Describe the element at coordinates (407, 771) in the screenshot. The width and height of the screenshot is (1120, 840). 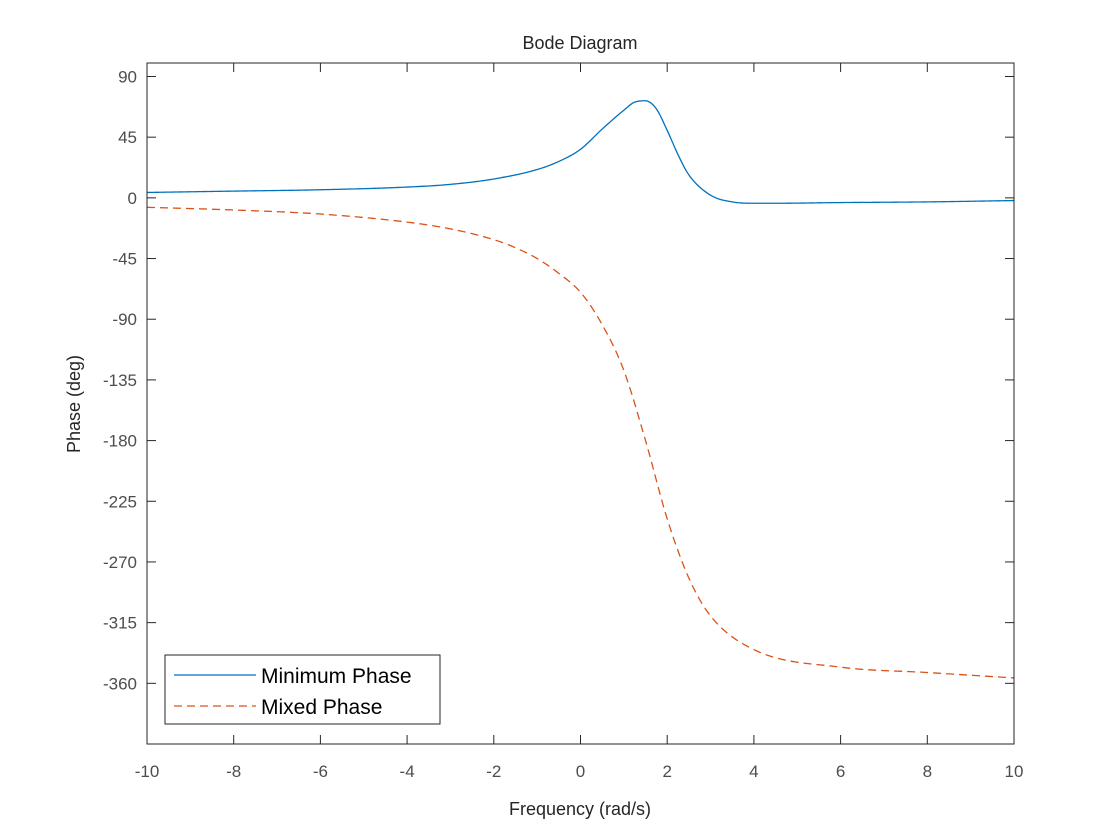
I see `x-tick-label: -4` at that location.